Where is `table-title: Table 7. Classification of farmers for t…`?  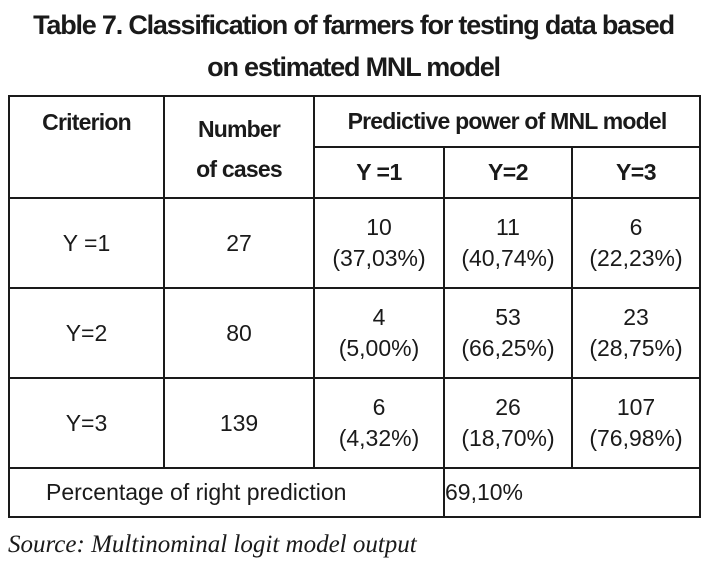
table-title: Table 7. Classification of farmers for t… is located at coordinates (353, 46).